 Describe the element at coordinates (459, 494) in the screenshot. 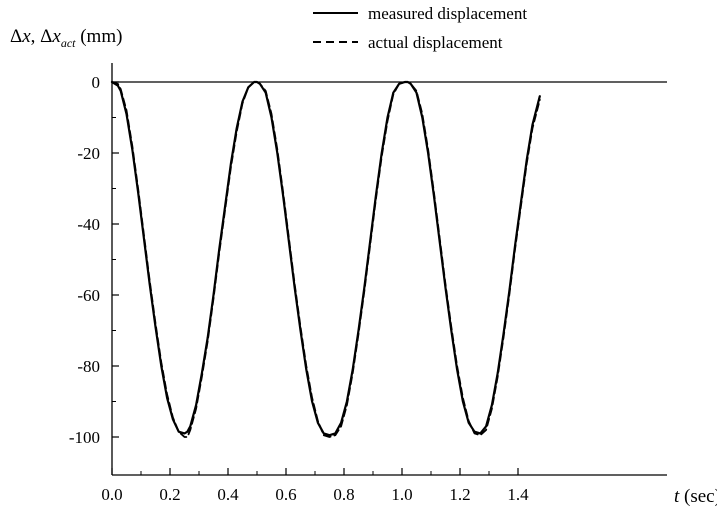

I see `x-tick-label: 1.2` at that location.